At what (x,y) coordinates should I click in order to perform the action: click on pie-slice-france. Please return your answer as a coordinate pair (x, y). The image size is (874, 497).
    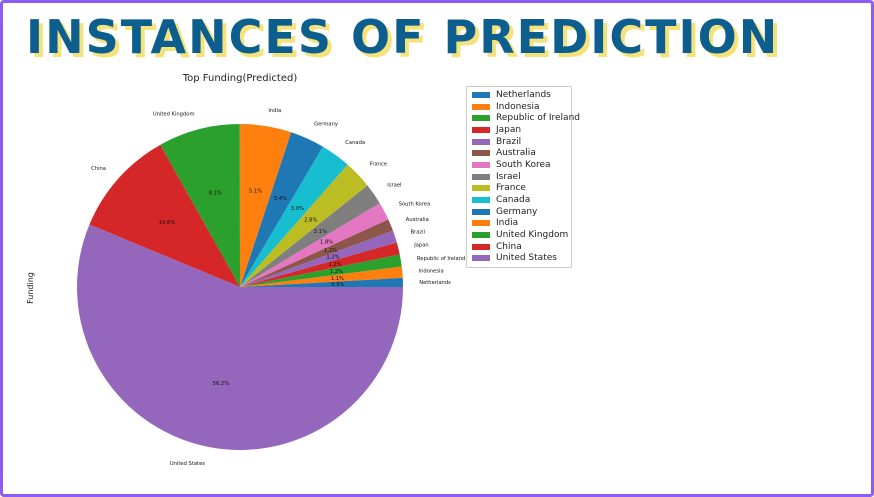
    Looking at the image, I should click on (304, 225).